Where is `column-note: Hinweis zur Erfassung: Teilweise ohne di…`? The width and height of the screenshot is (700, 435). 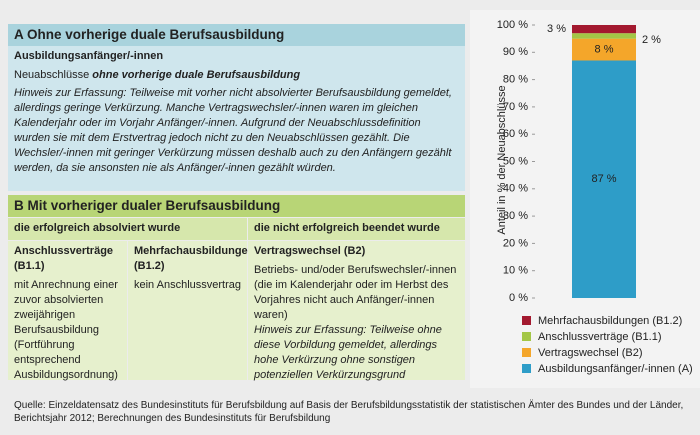
column-note: Hinweis zur Erfassung: Teilweise ohne di… is located at coordinates (348, 352).